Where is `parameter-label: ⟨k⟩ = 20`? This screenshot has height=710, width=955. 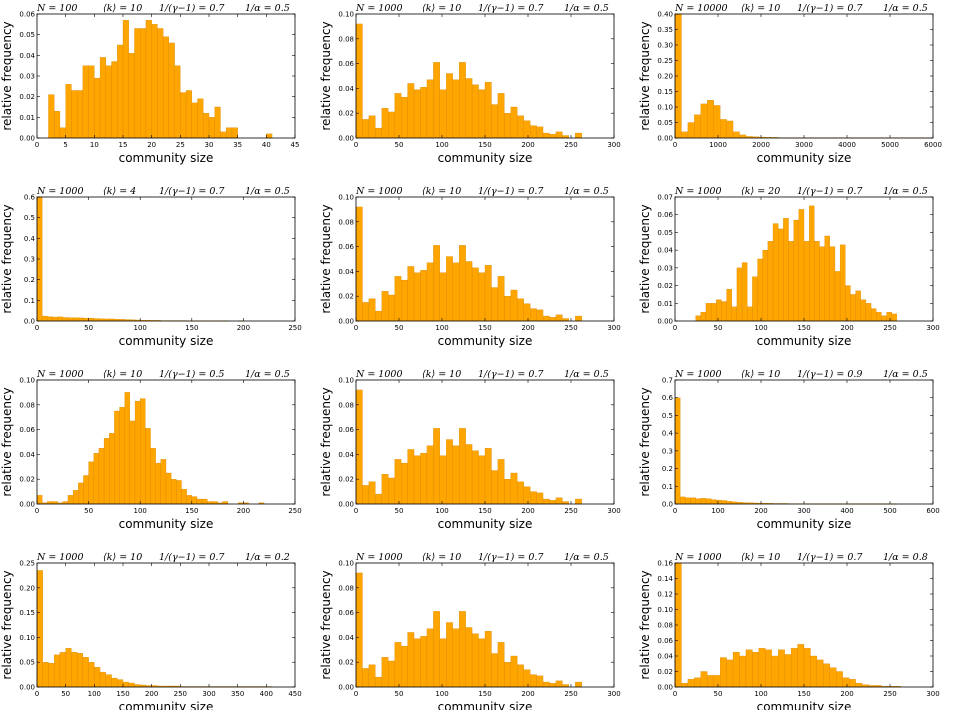 parameter-label: ⟨k⟩ = 20 is located at coordinates (760, 191).